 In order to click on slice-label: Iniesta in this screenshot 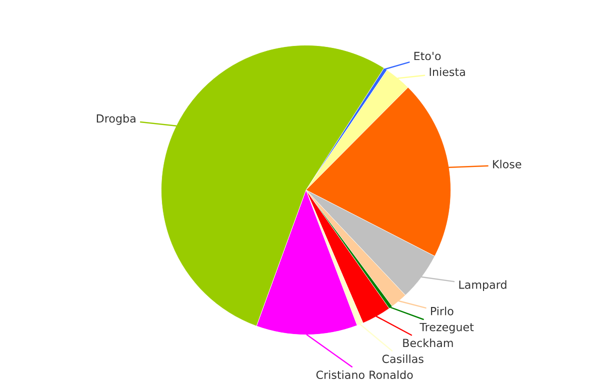, I will do `click(447, 71)`.